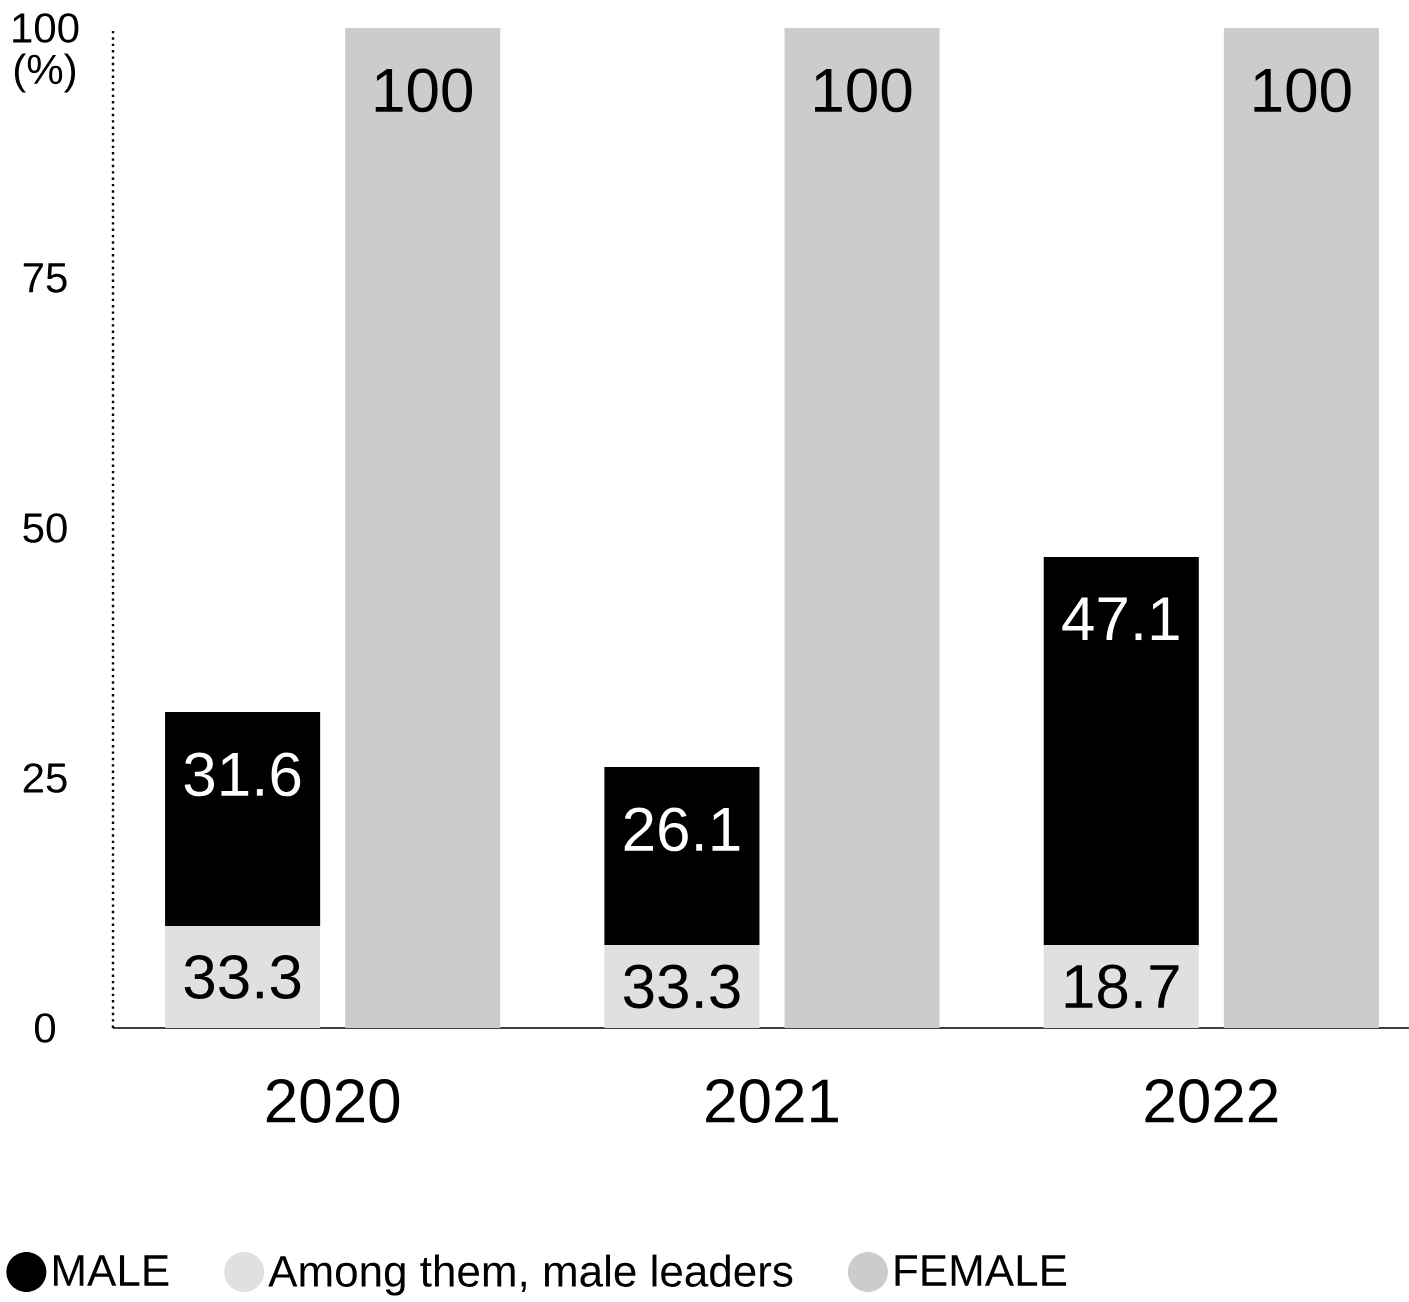  Describe the element at coordinates (45, 778) in the screenshot. I see `y-tick-label: 25` at that location.